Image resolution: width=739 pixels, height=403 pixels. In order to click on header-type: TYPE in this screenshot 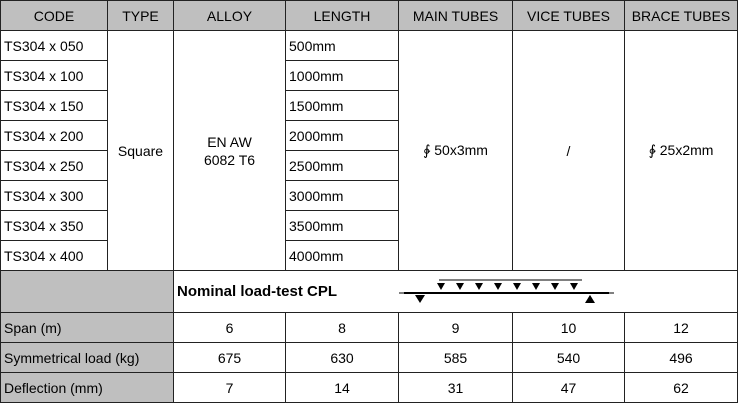, I will do `click(140, 15)`.